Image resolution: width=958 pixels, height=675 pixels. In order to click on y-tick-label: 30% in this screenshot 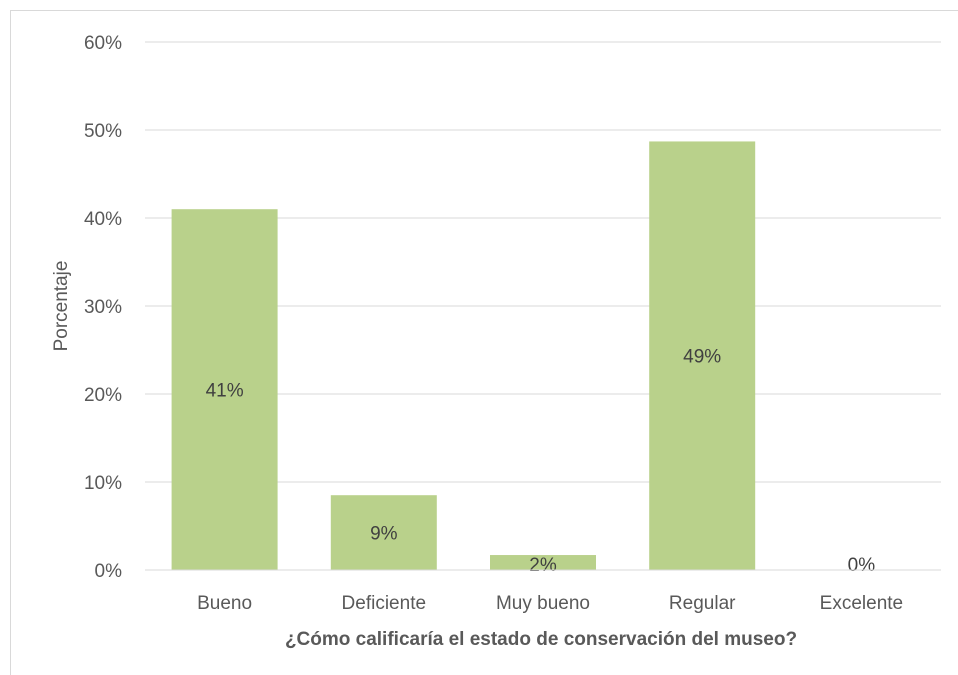, I will do `click(103, 307)`.